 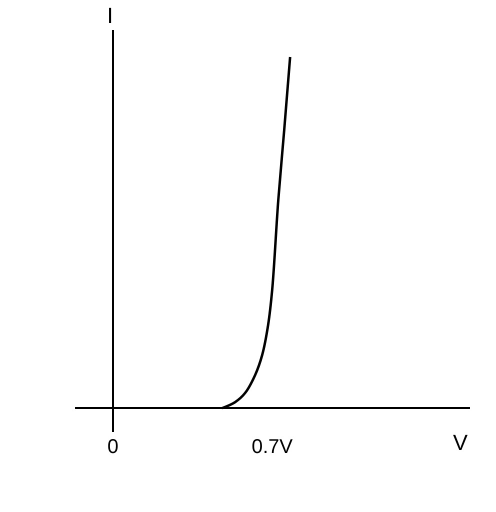 I want to click on y-axis-title: I, so click(x=110, y=15).